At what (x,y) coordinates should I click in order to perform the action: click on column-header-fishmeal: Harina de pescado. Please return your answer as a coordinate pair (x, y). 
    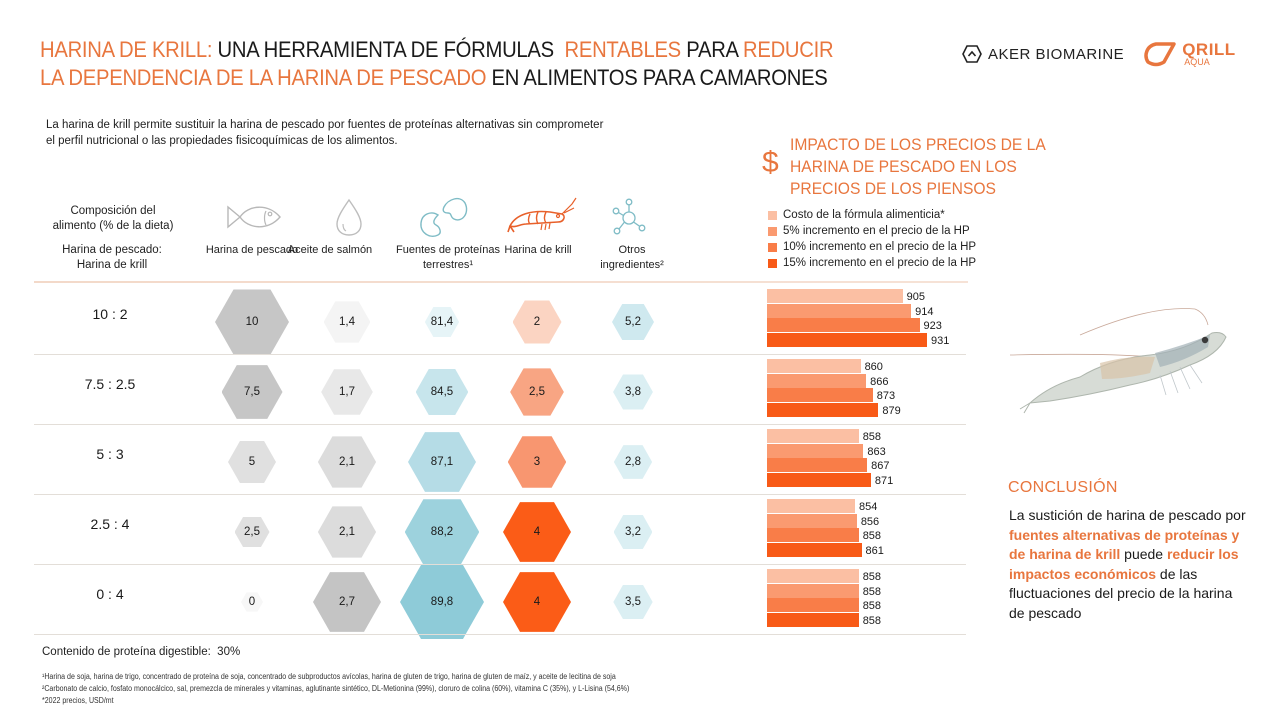
    Looking at the image, I should click on (252, 250).